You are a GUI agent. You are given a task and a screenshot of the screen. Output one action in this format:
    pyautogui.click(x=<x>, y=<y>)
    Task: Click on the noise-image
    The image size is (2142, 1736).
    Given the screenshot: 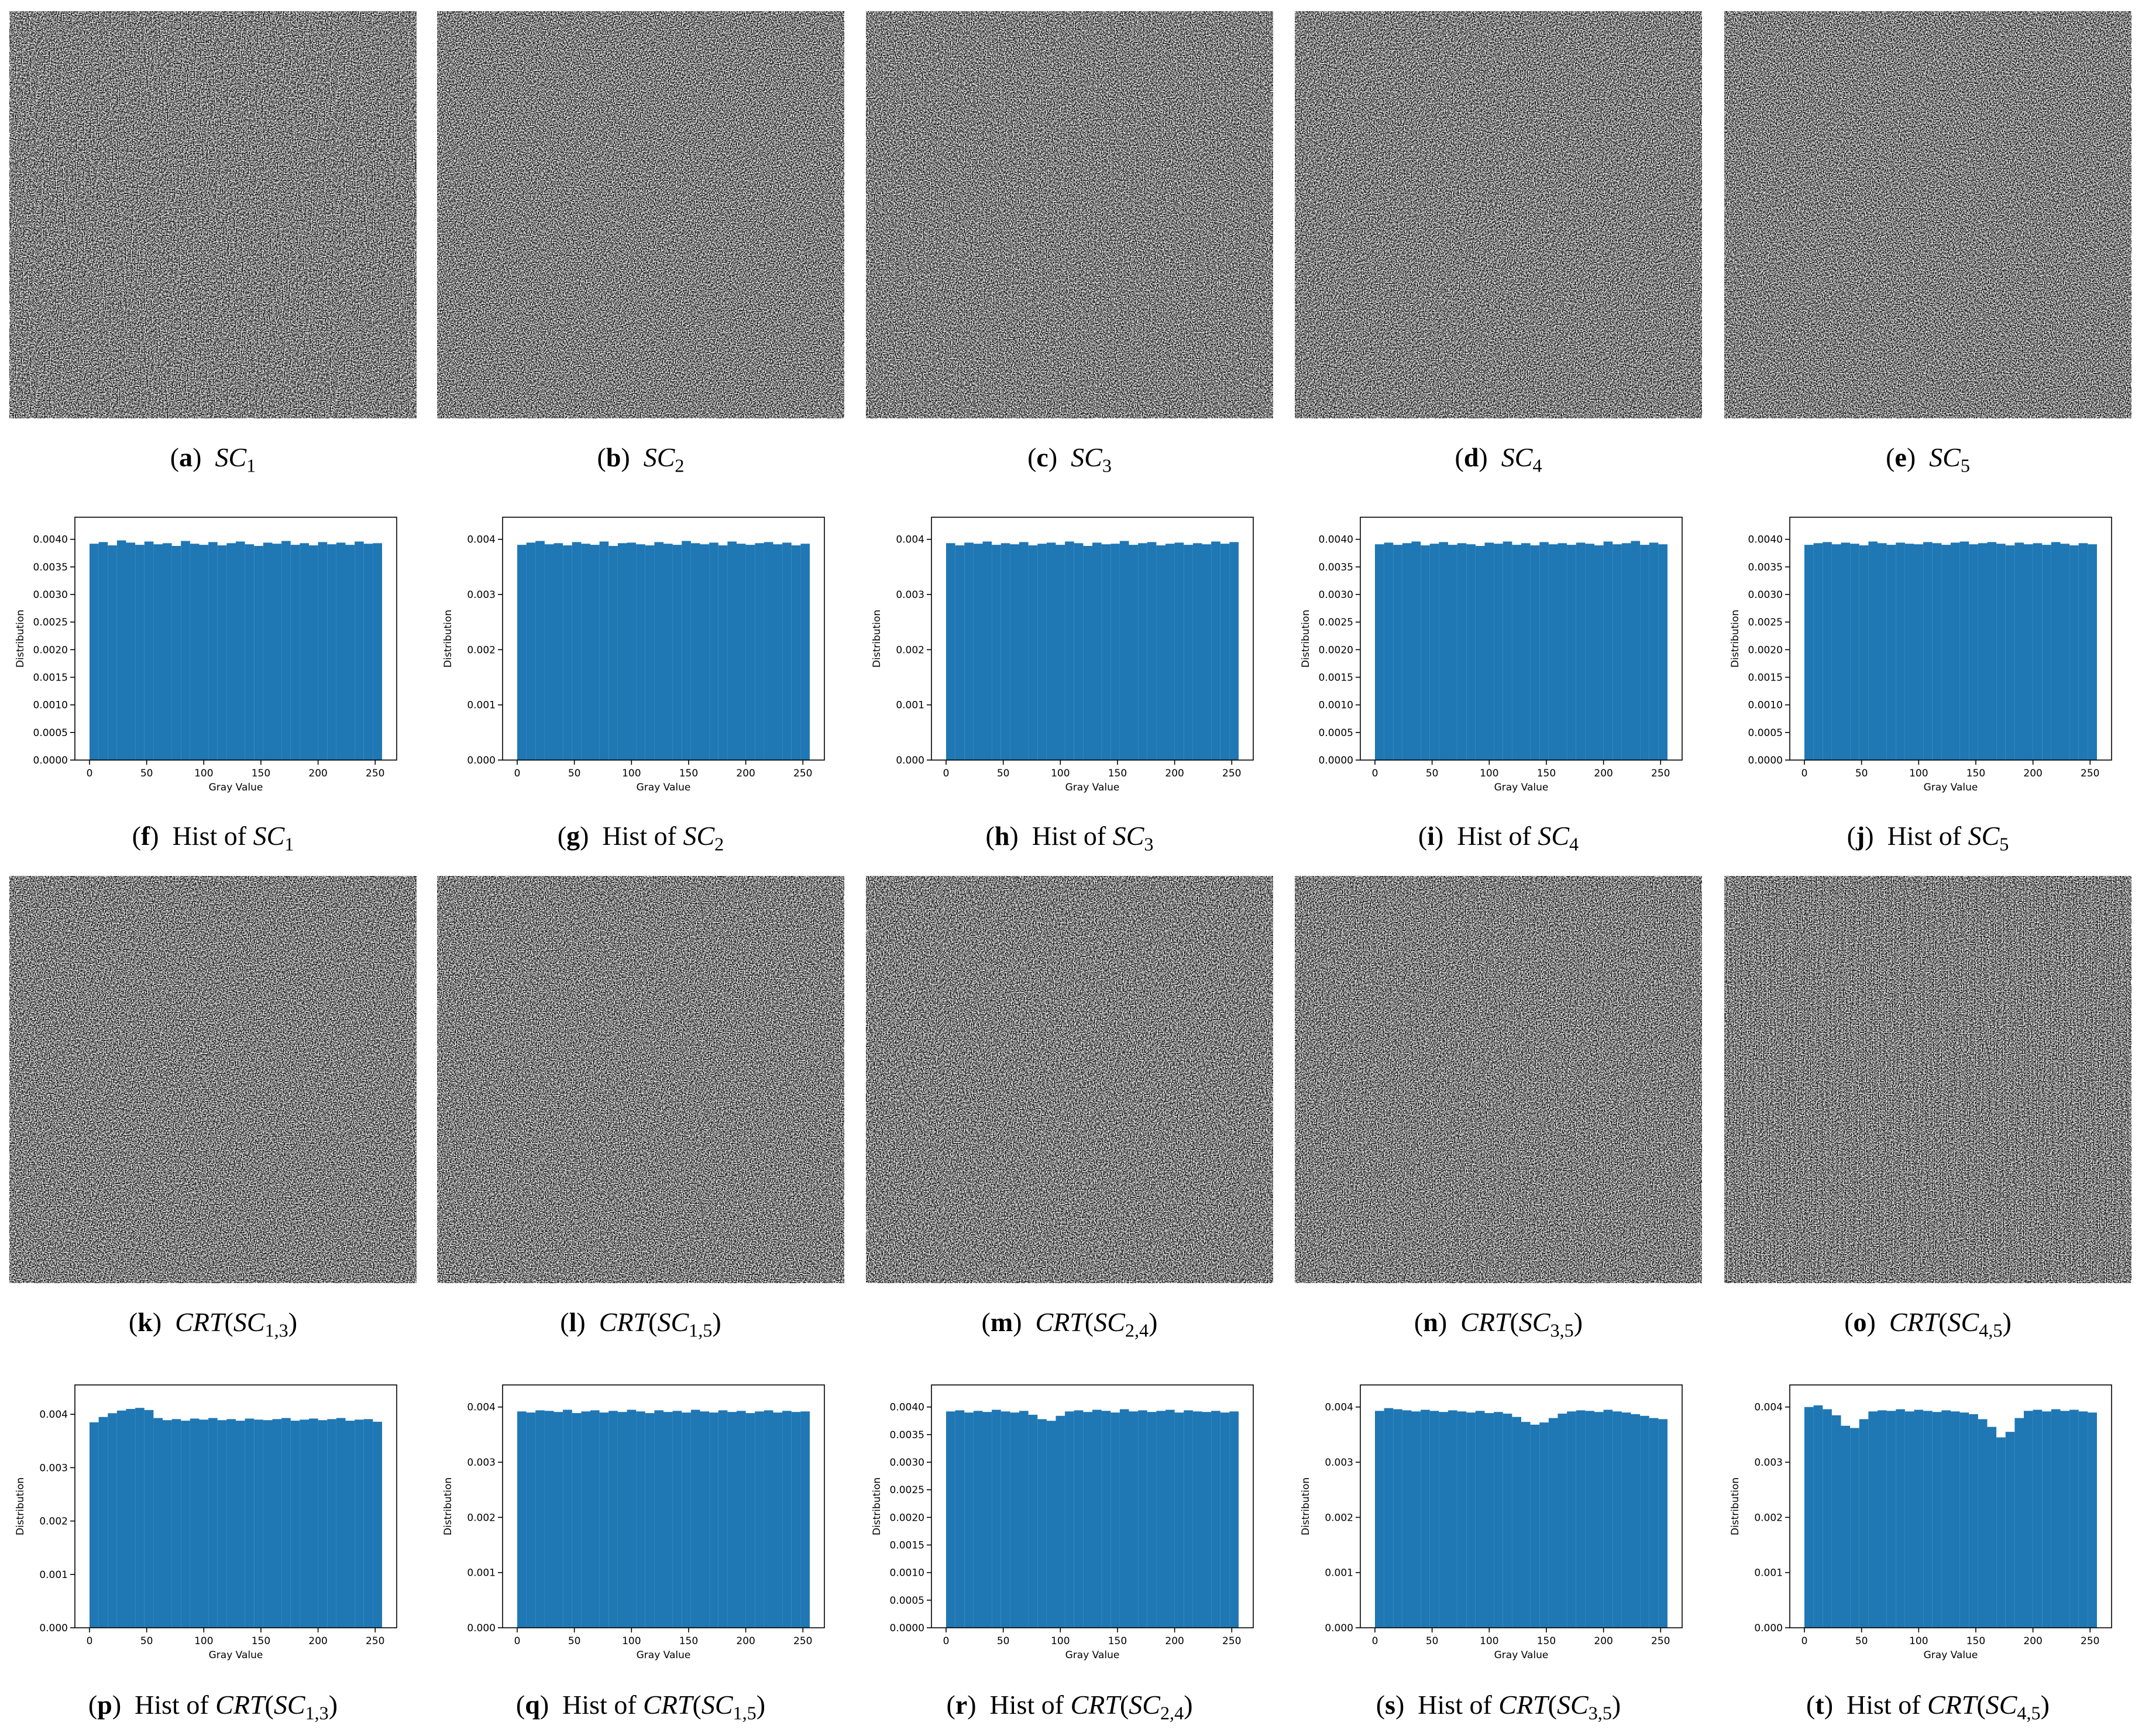 What is the action you would take?
    pyautogui.click(x=1069, y=1079)
    